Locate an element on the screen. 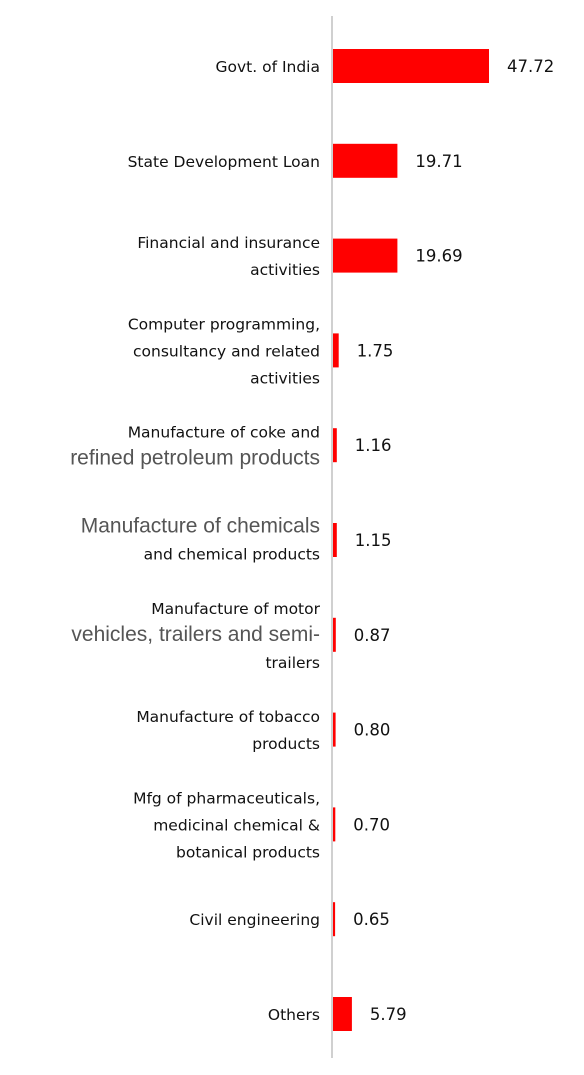 The height and width of the screenshot is (1075, 584). category-label-1-line-0: State Development Loan is located at coordinates (224, 162).